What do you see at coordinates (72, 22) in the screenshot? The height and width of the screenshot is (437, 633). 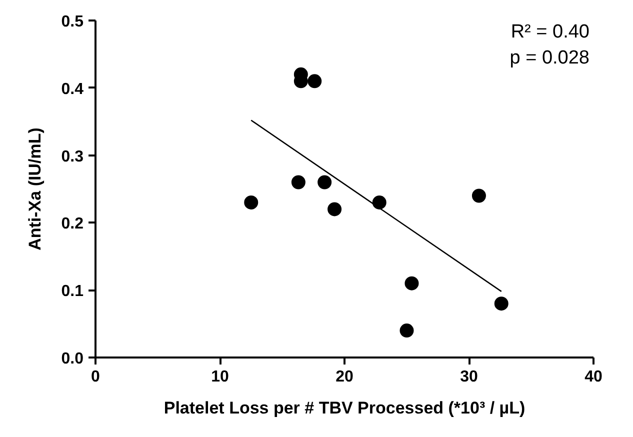 I see `y-tick-label: 0.5` at bounding box center [72, 22].